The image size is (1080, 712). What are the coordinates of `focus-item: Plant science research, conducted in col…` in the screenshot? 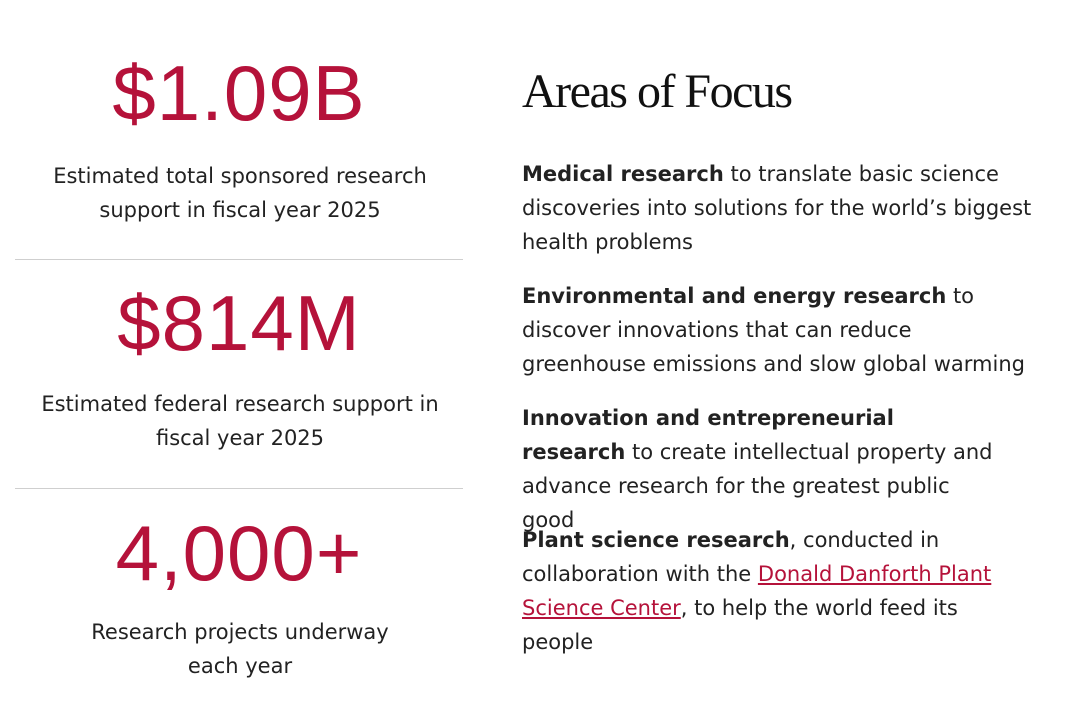 It's located at (767, 591).